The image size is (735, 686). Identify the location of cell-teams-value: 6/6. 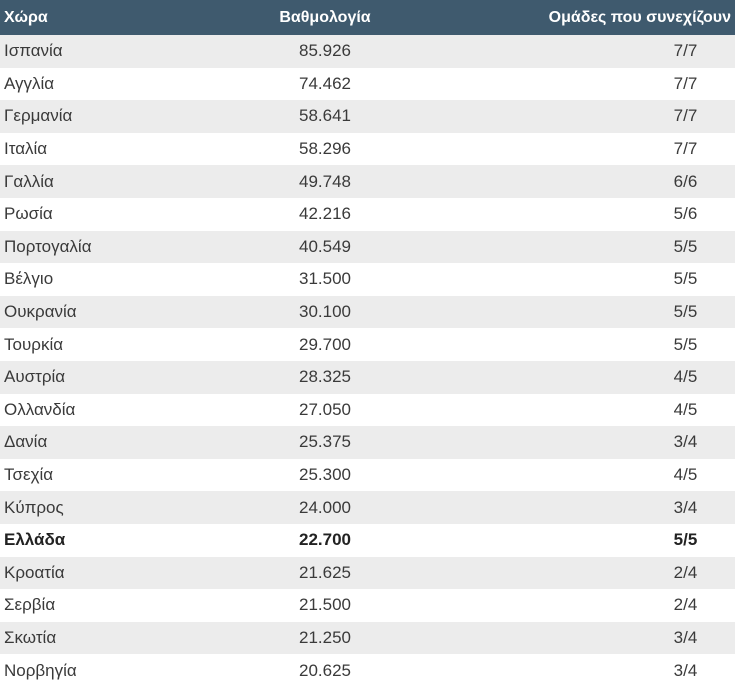
(685, 181).